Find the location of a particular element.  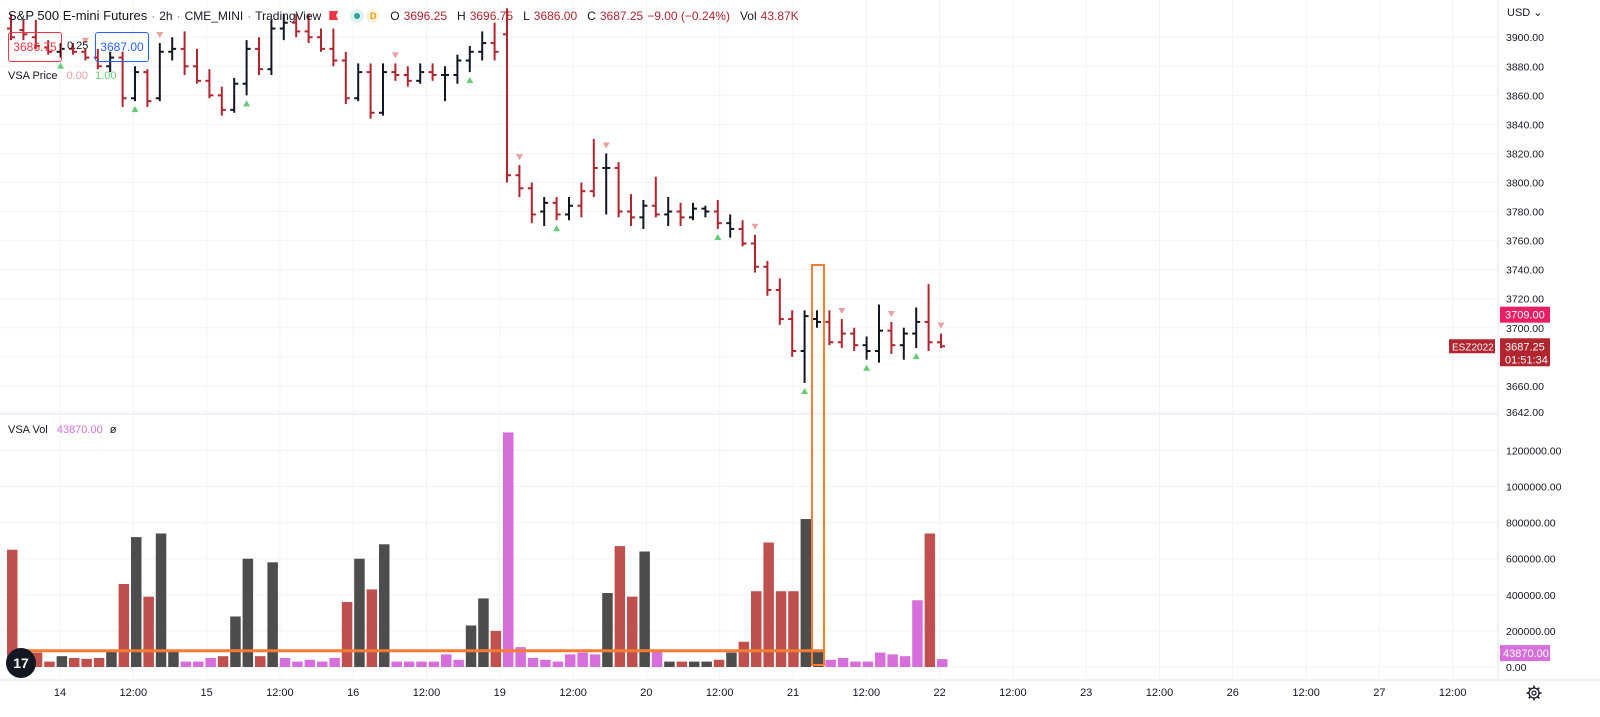

symbol-tag-label: ESZ2022 is located at coordinates (1473, 347).